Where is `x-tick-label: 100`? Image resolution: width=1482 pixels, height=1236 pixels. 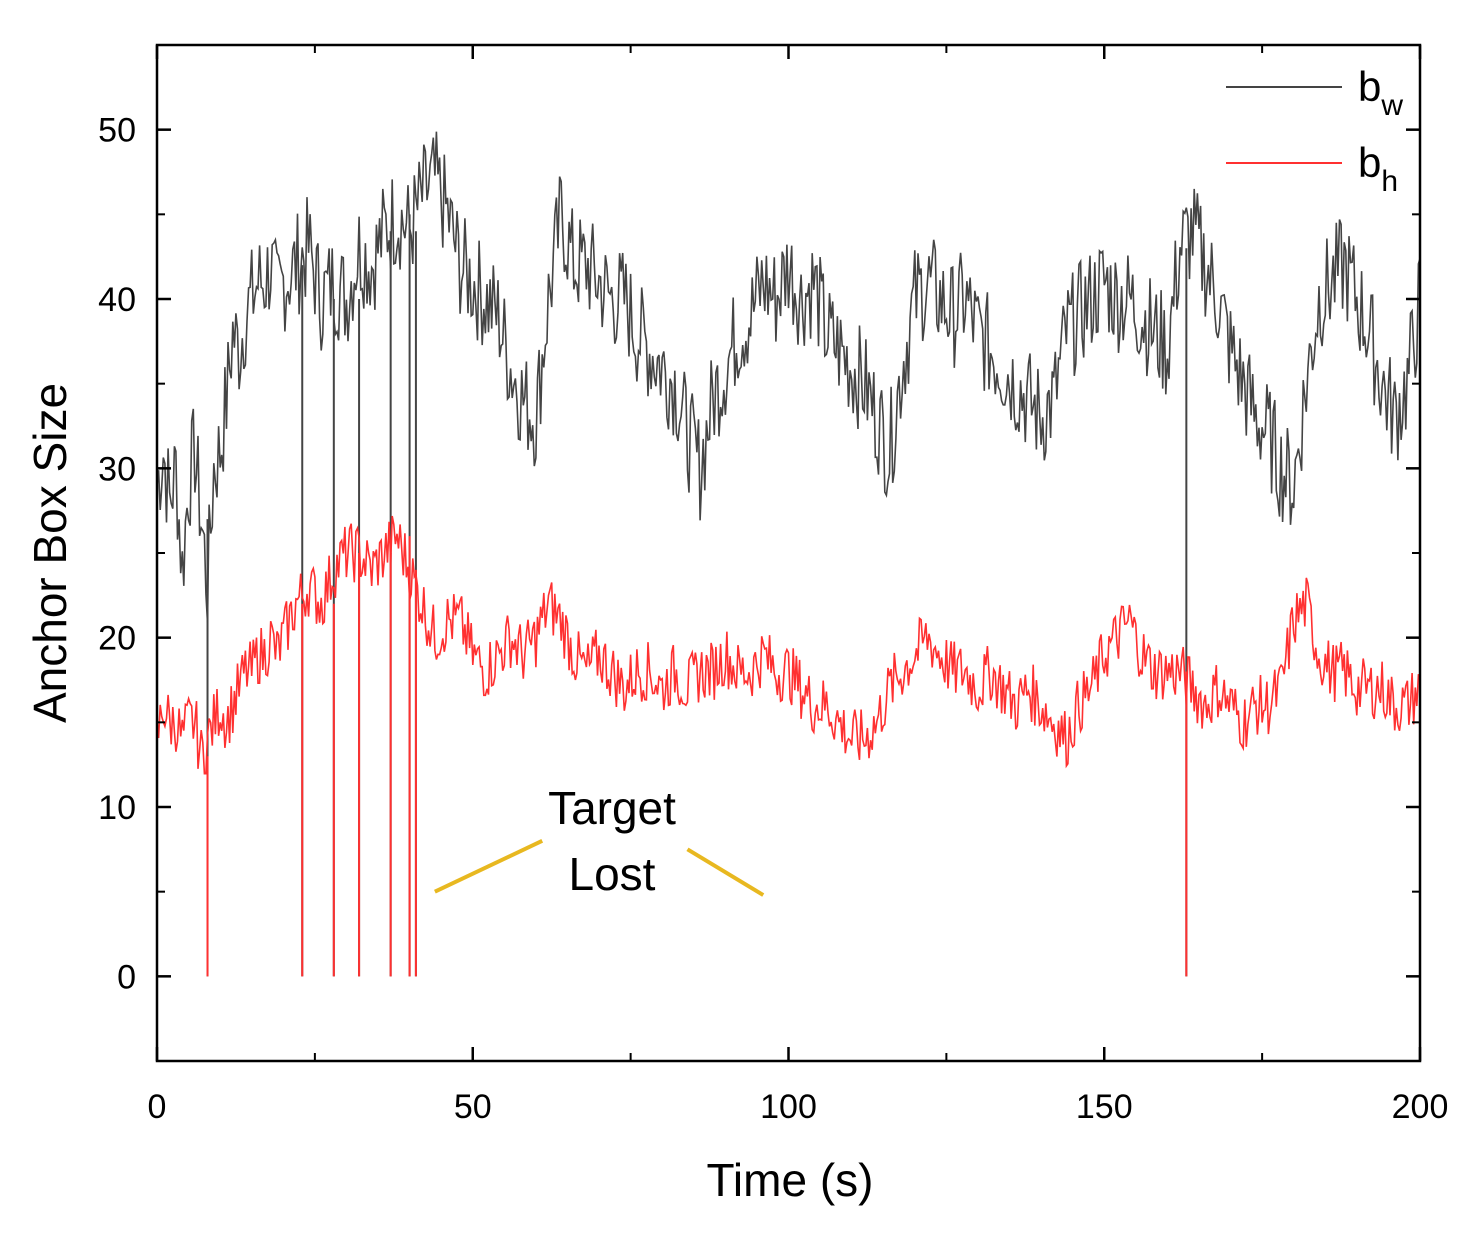
x-tick-label: 100 is located at coordinates (788, 1107).